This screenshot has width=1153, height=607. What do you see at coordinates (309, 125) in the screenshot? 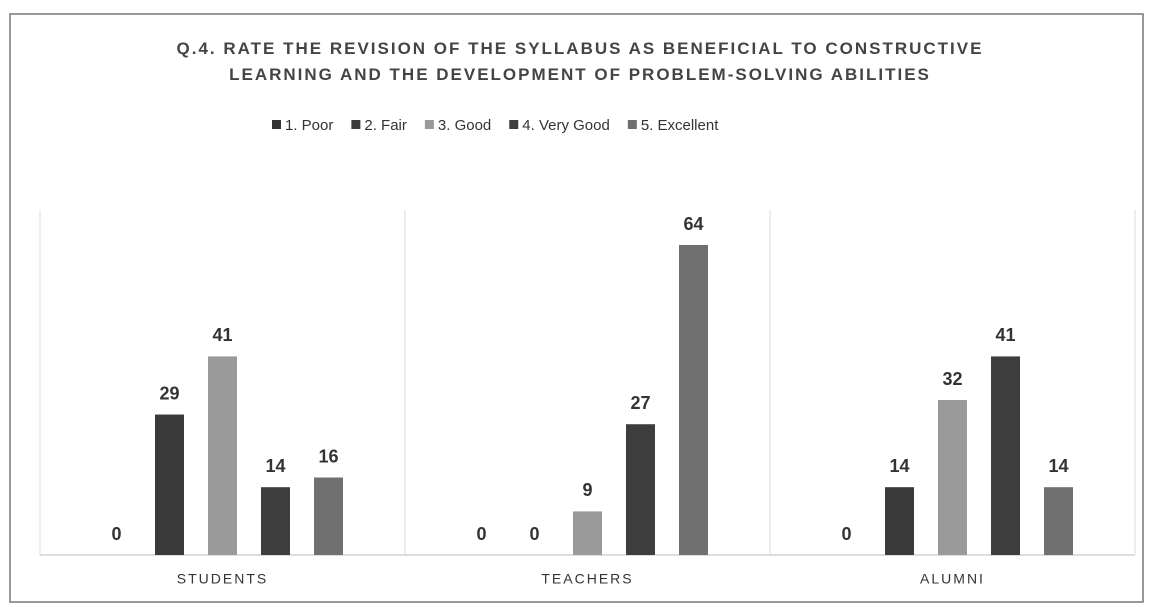
I see `legend-label: 1. Poor` at bounding box center [309, 125].